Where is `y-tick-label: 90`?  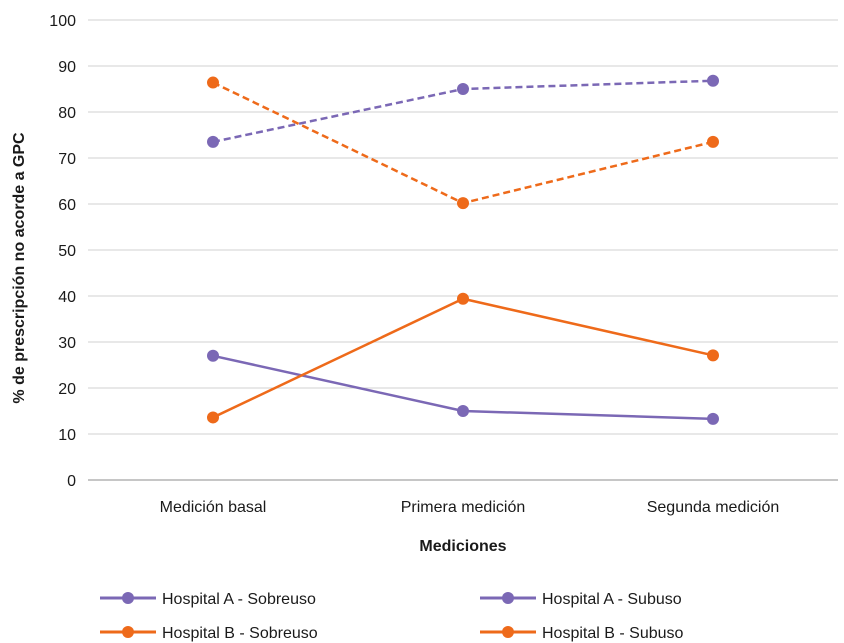
y-tick-label: 90 is located at coordinates (67, 67).